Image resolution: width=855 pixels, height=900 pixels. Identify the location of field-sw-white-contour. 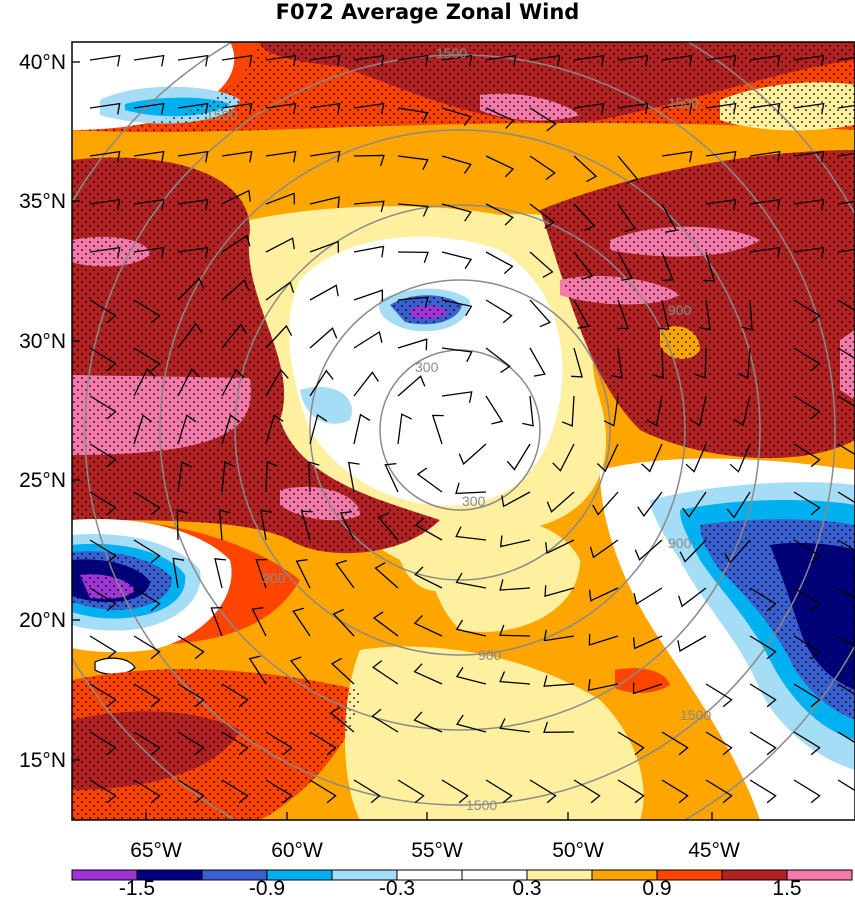
(115, 666).